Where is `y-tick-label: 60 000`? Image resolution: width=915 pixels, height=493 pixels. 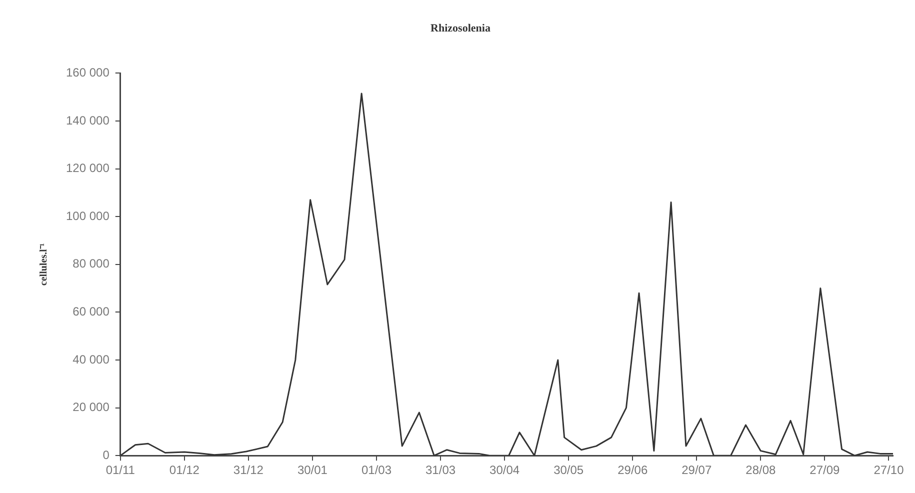
y-tick-label: 60 000 is located at coordinates (91, 311).